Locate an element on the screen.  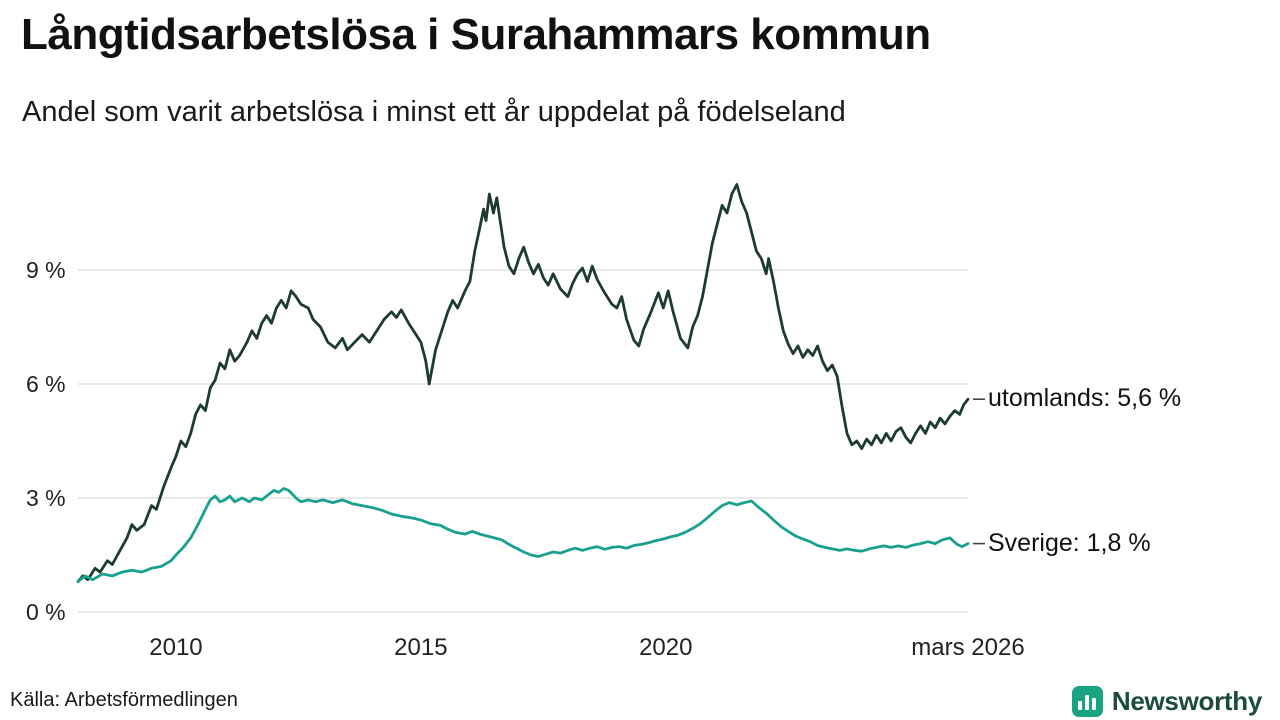
series-end-label-sverige: Sverige: 1,8 % is located at coordinates (1069, 542).